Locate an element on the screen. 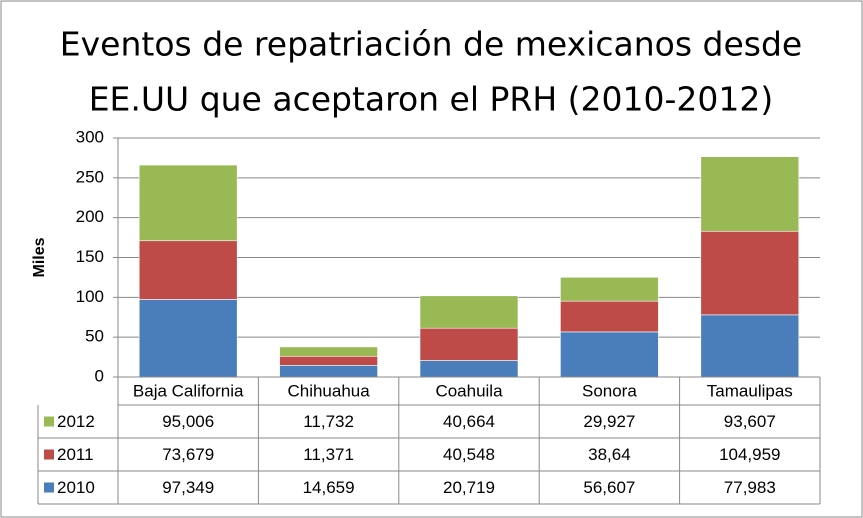 Image resolution: width=863 pixels, height=518 pixels. chart-title: EE.UU que aceptaron el PRH (2010-2012) is located at coordinates (431, 99).